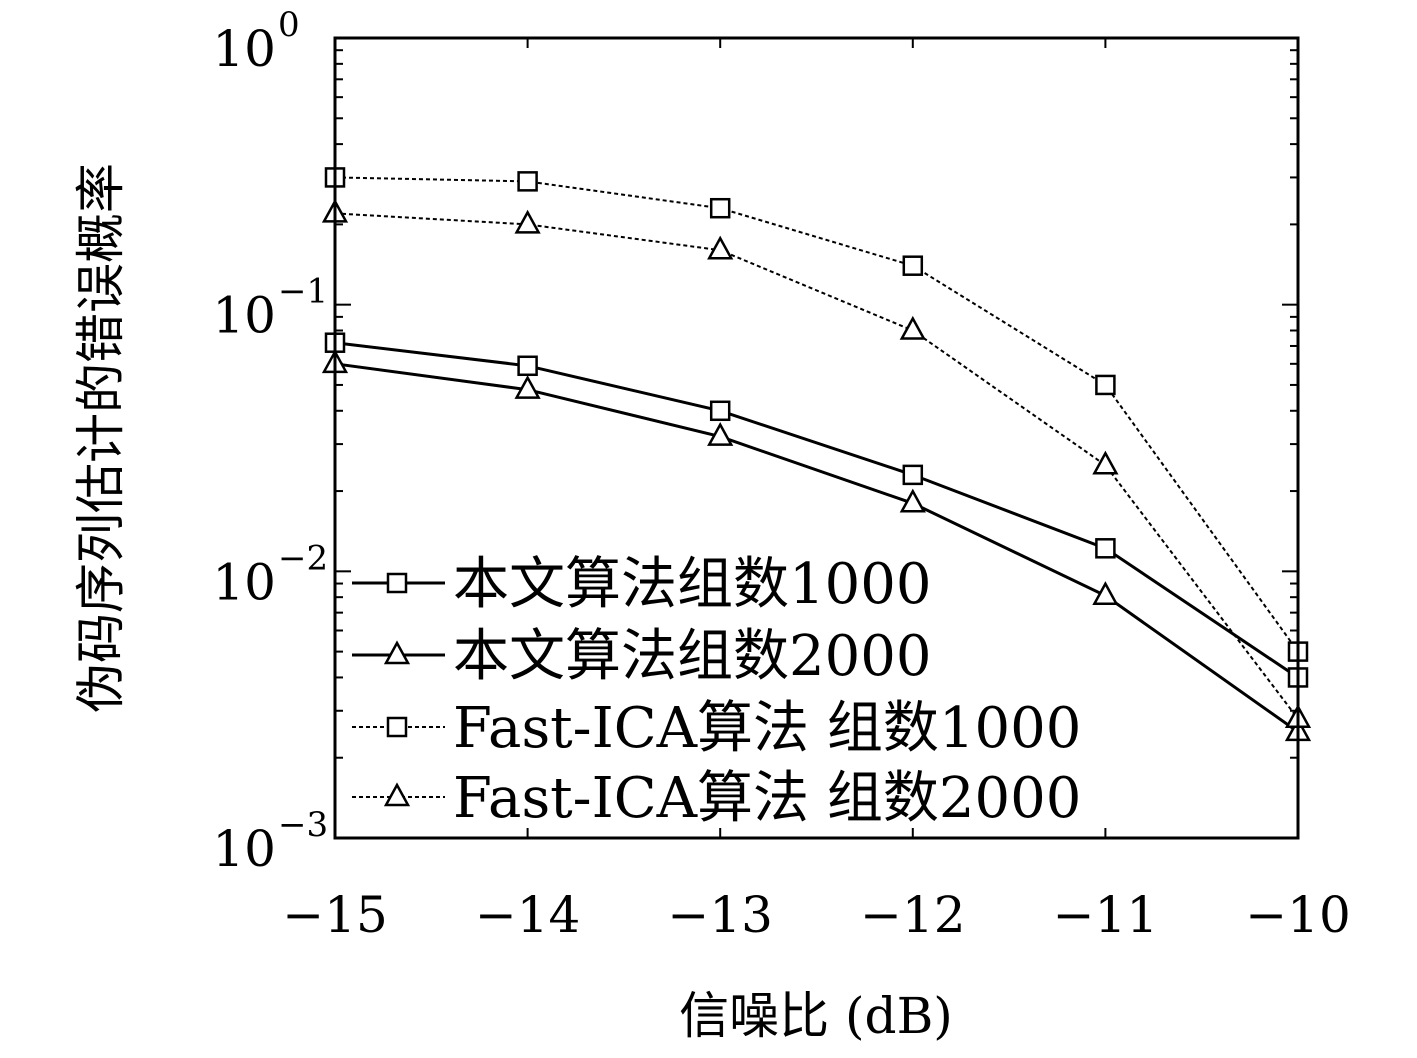 This screenshot has width=1417, height=1058. Describe the element at coordinates (528, 915) in the screenshot. I see `x-tick-label: −14` at that location.